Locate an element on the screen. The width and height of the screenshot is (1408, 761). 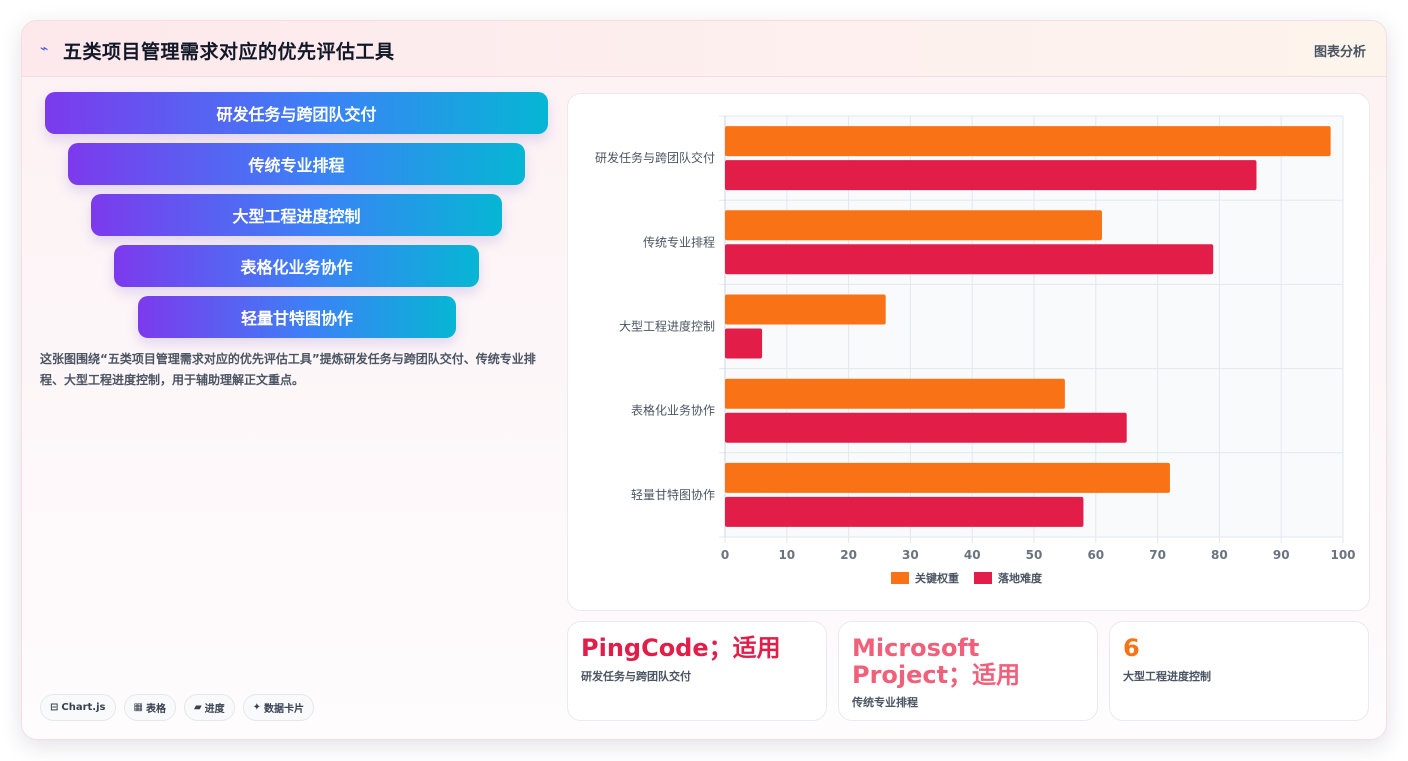
tag-chartjs: ⊟ Chart.js is located at coordinates (78, 707).